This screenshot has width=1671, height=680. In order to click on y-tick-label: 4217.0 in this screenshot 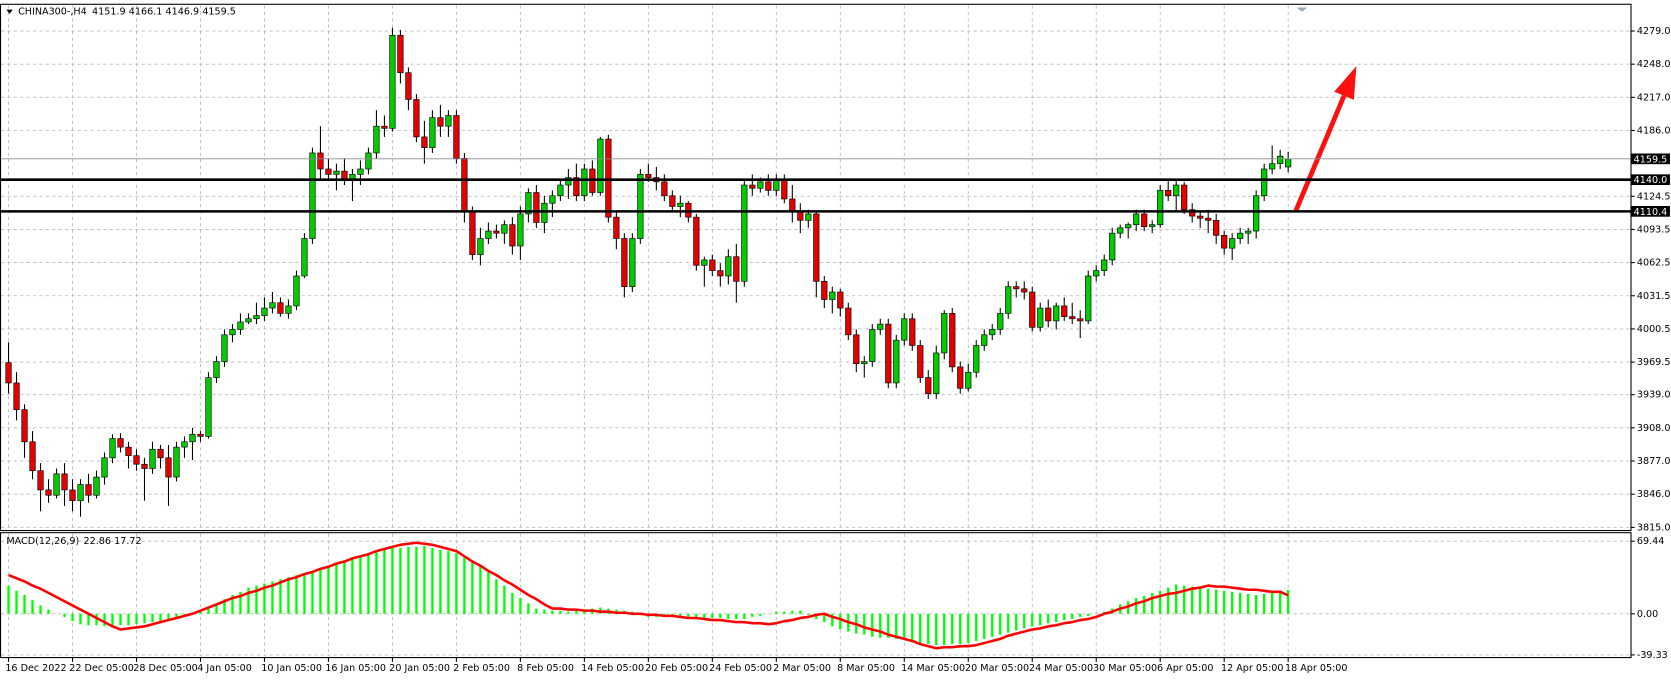, I will do `click(1654, 97)`.